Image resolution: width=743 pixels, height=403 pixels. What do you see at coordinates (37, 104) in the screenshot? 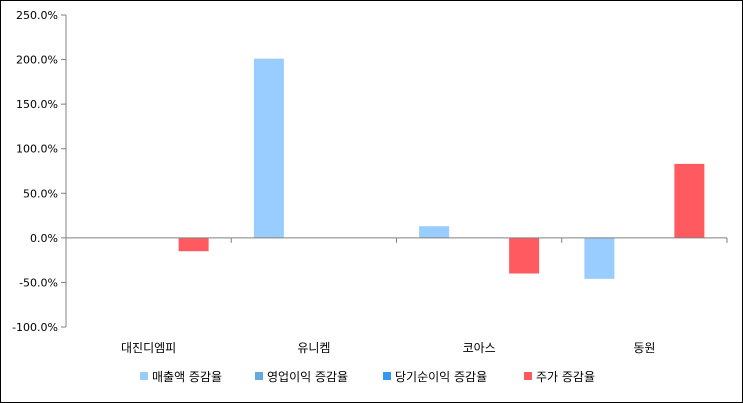
I see `y-tick-label: 150.0%` at bounding box center [37, 104].